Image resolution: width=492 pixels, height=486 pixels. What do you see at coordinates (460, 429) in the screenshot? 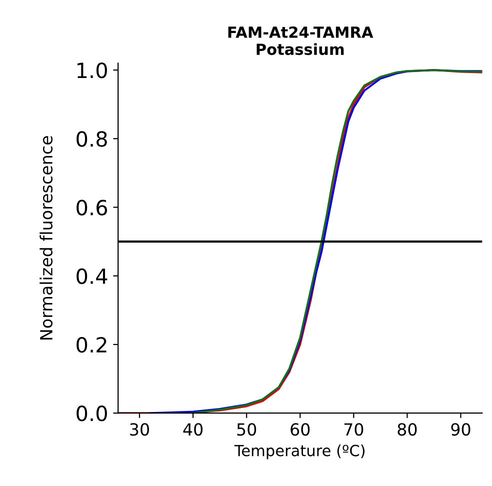
I see `x-tick-label: 90` at bounding box center [460, 429].